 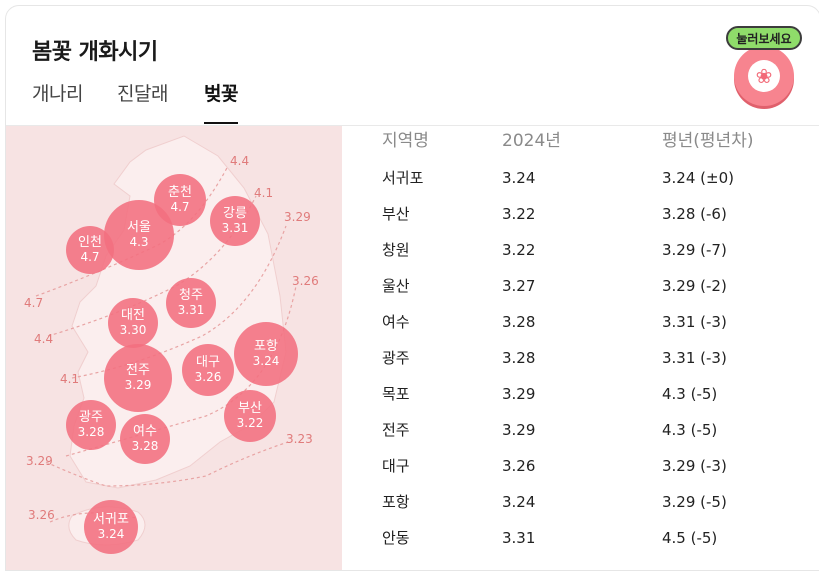 I want to click on tab-forsythia: 개나리, so click(x=57, y=94).